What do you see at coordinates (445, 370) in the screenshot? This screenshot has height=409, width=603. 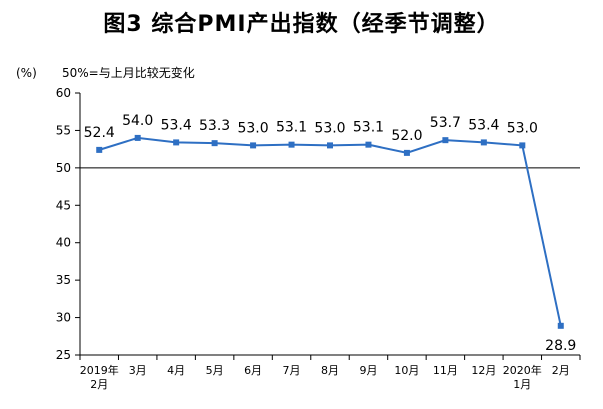 I see `x-tick-label: 11月` at bounding box center [445, 370].